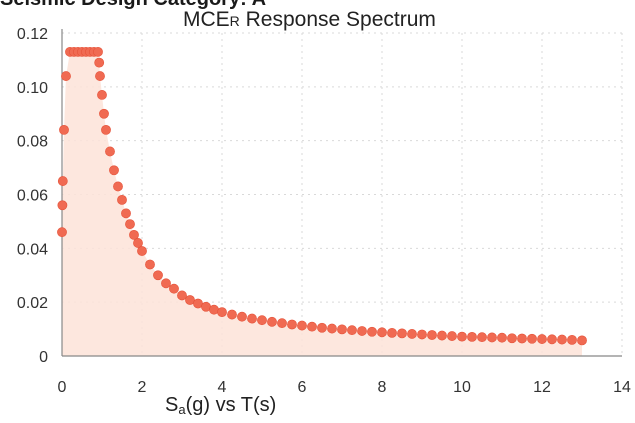 Image resolution: width=635 pixels, height=423 pixels. Describe the element at coordinates (182, 409) in the screenshot. I see `x-axis-label-subscript: a` at that location.